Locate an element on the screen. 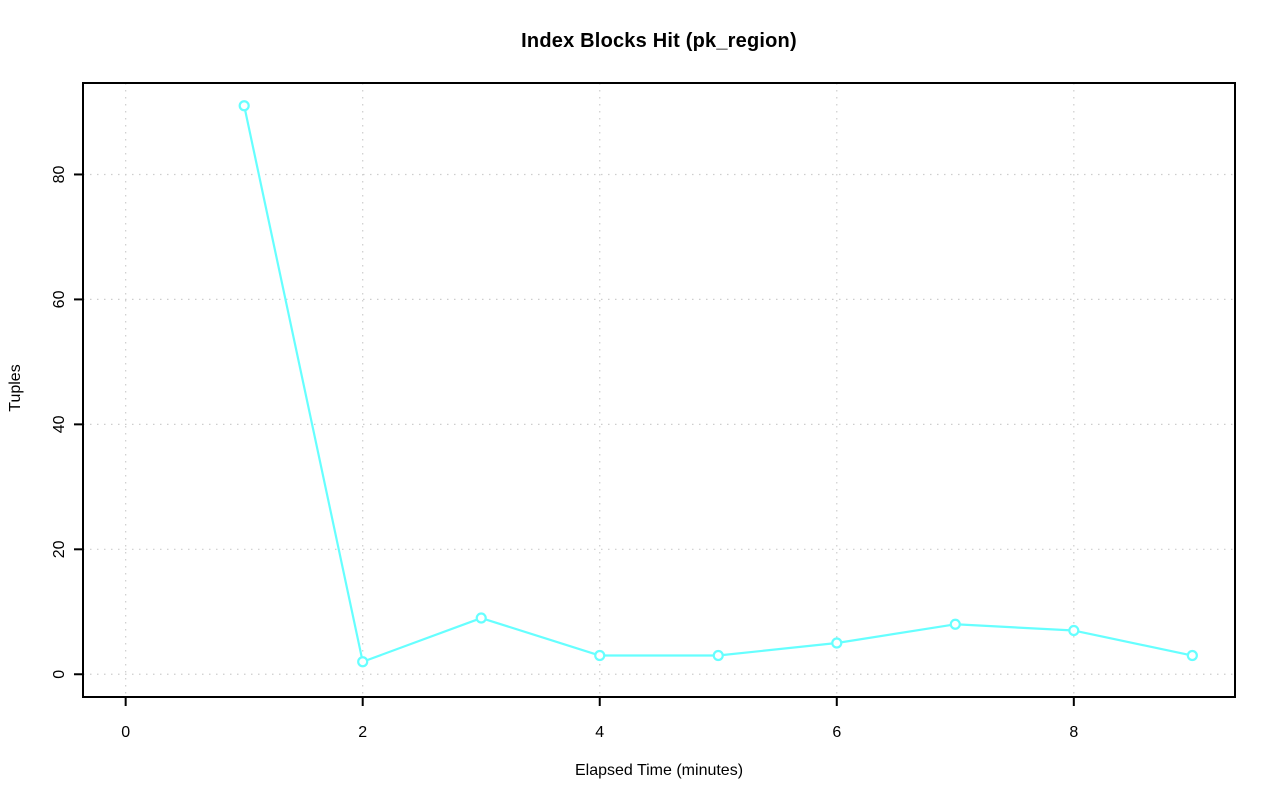  x-tick-label: 8 is located at coordinates (1073, 732).